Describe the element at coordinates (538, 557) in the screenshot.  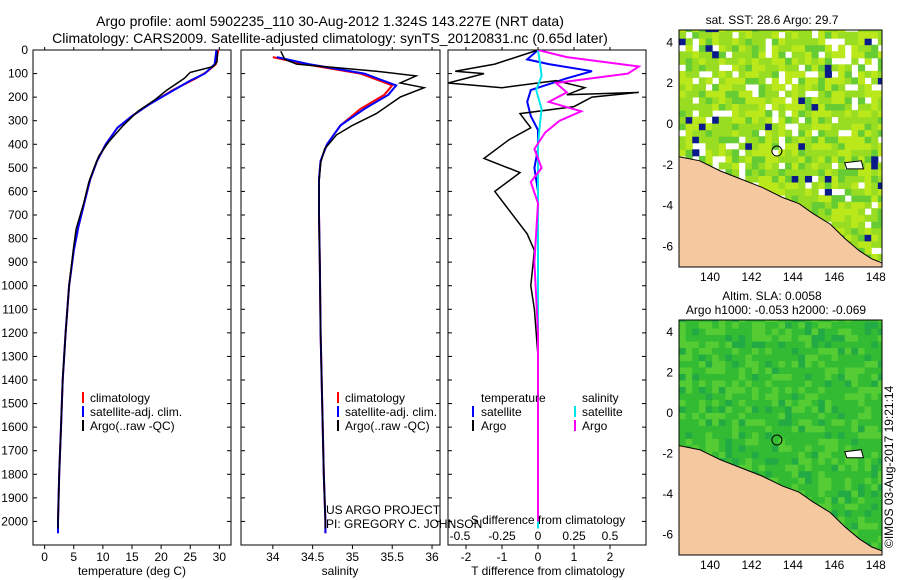
I see `x-tick-label: 0` at that location.